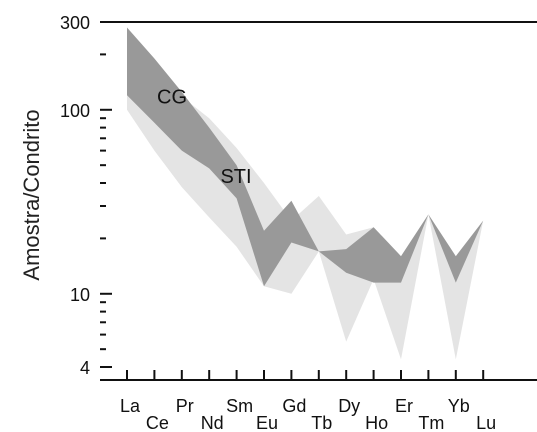 This screenshot has width=537, height=432. I want to click on y-tick-label: 4, so click(85, 368).